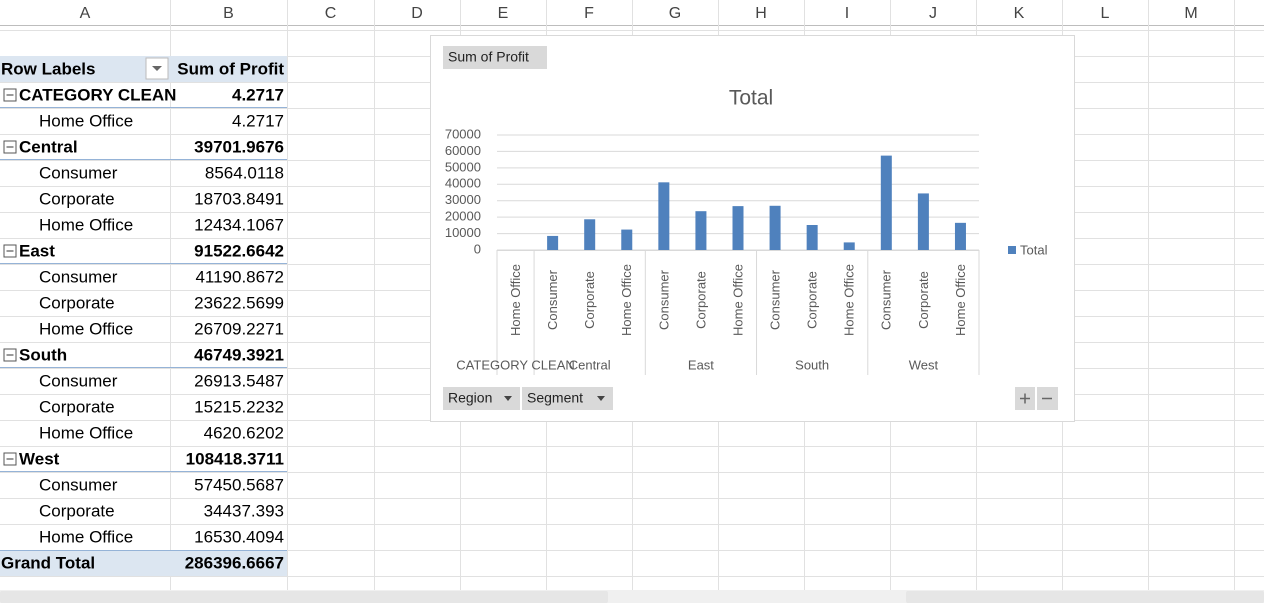  I want to click on row-value: 12434.1067, so click(239, 224).